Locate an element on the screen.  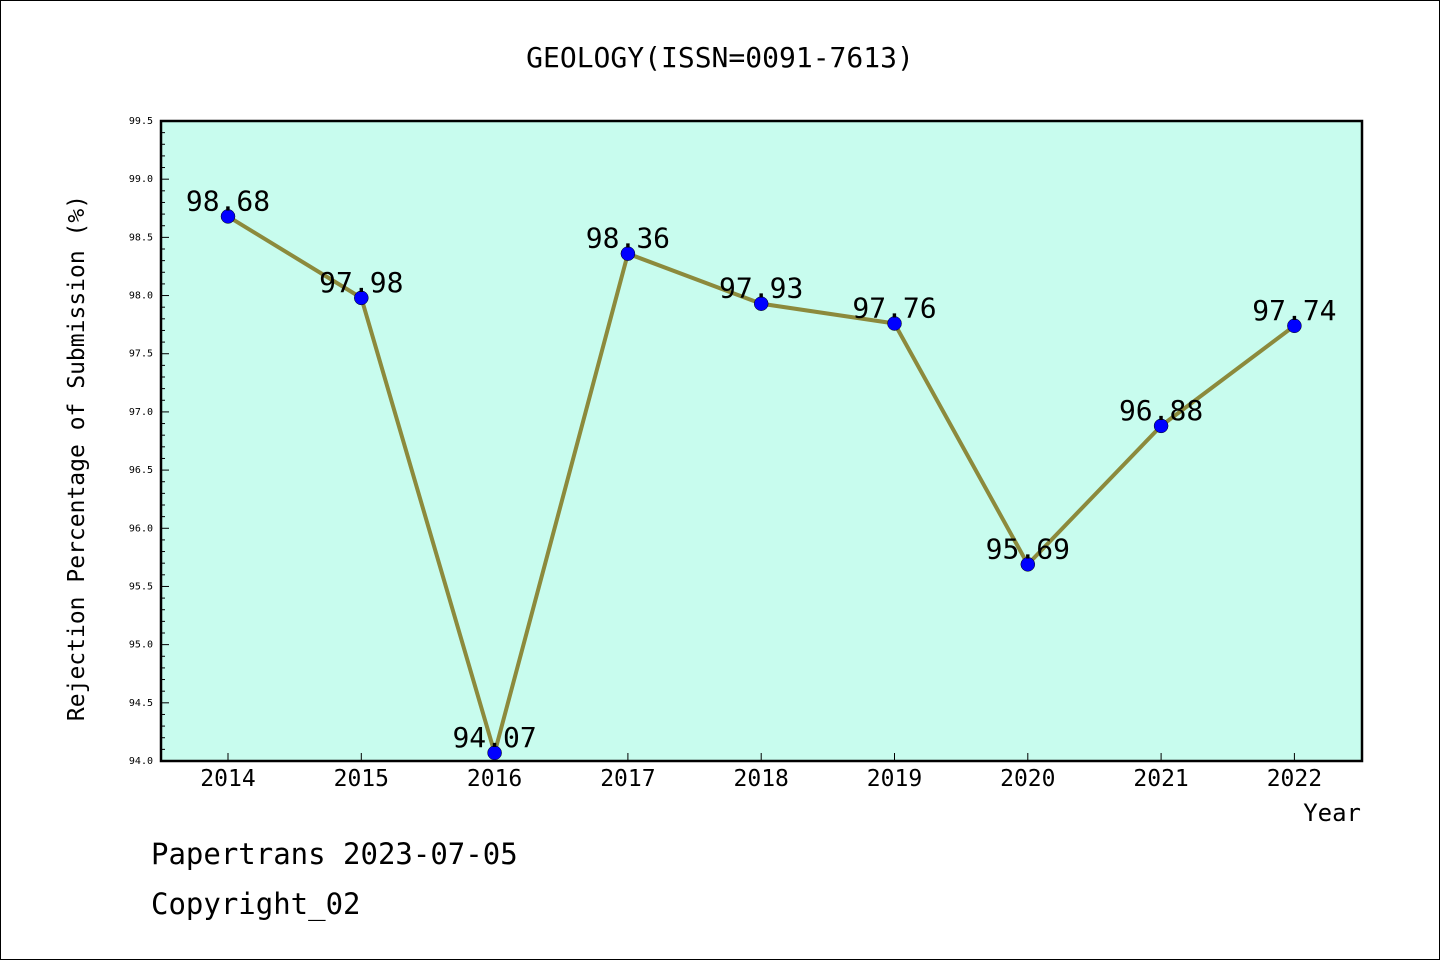
y-tick-label: 99.5 is located at coordinates (141, 121).